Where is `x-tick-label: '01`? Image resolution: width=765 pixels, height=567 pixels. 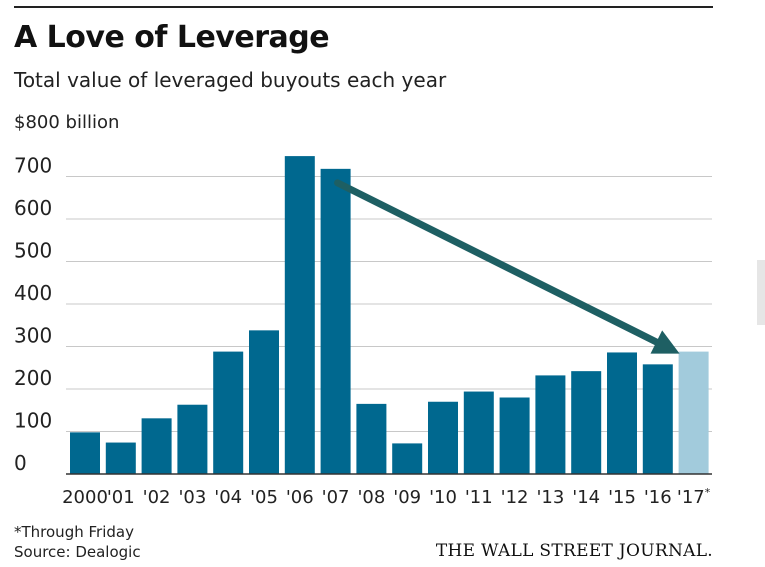
x-tick-label: '01 is located at coordinates (121, 497).